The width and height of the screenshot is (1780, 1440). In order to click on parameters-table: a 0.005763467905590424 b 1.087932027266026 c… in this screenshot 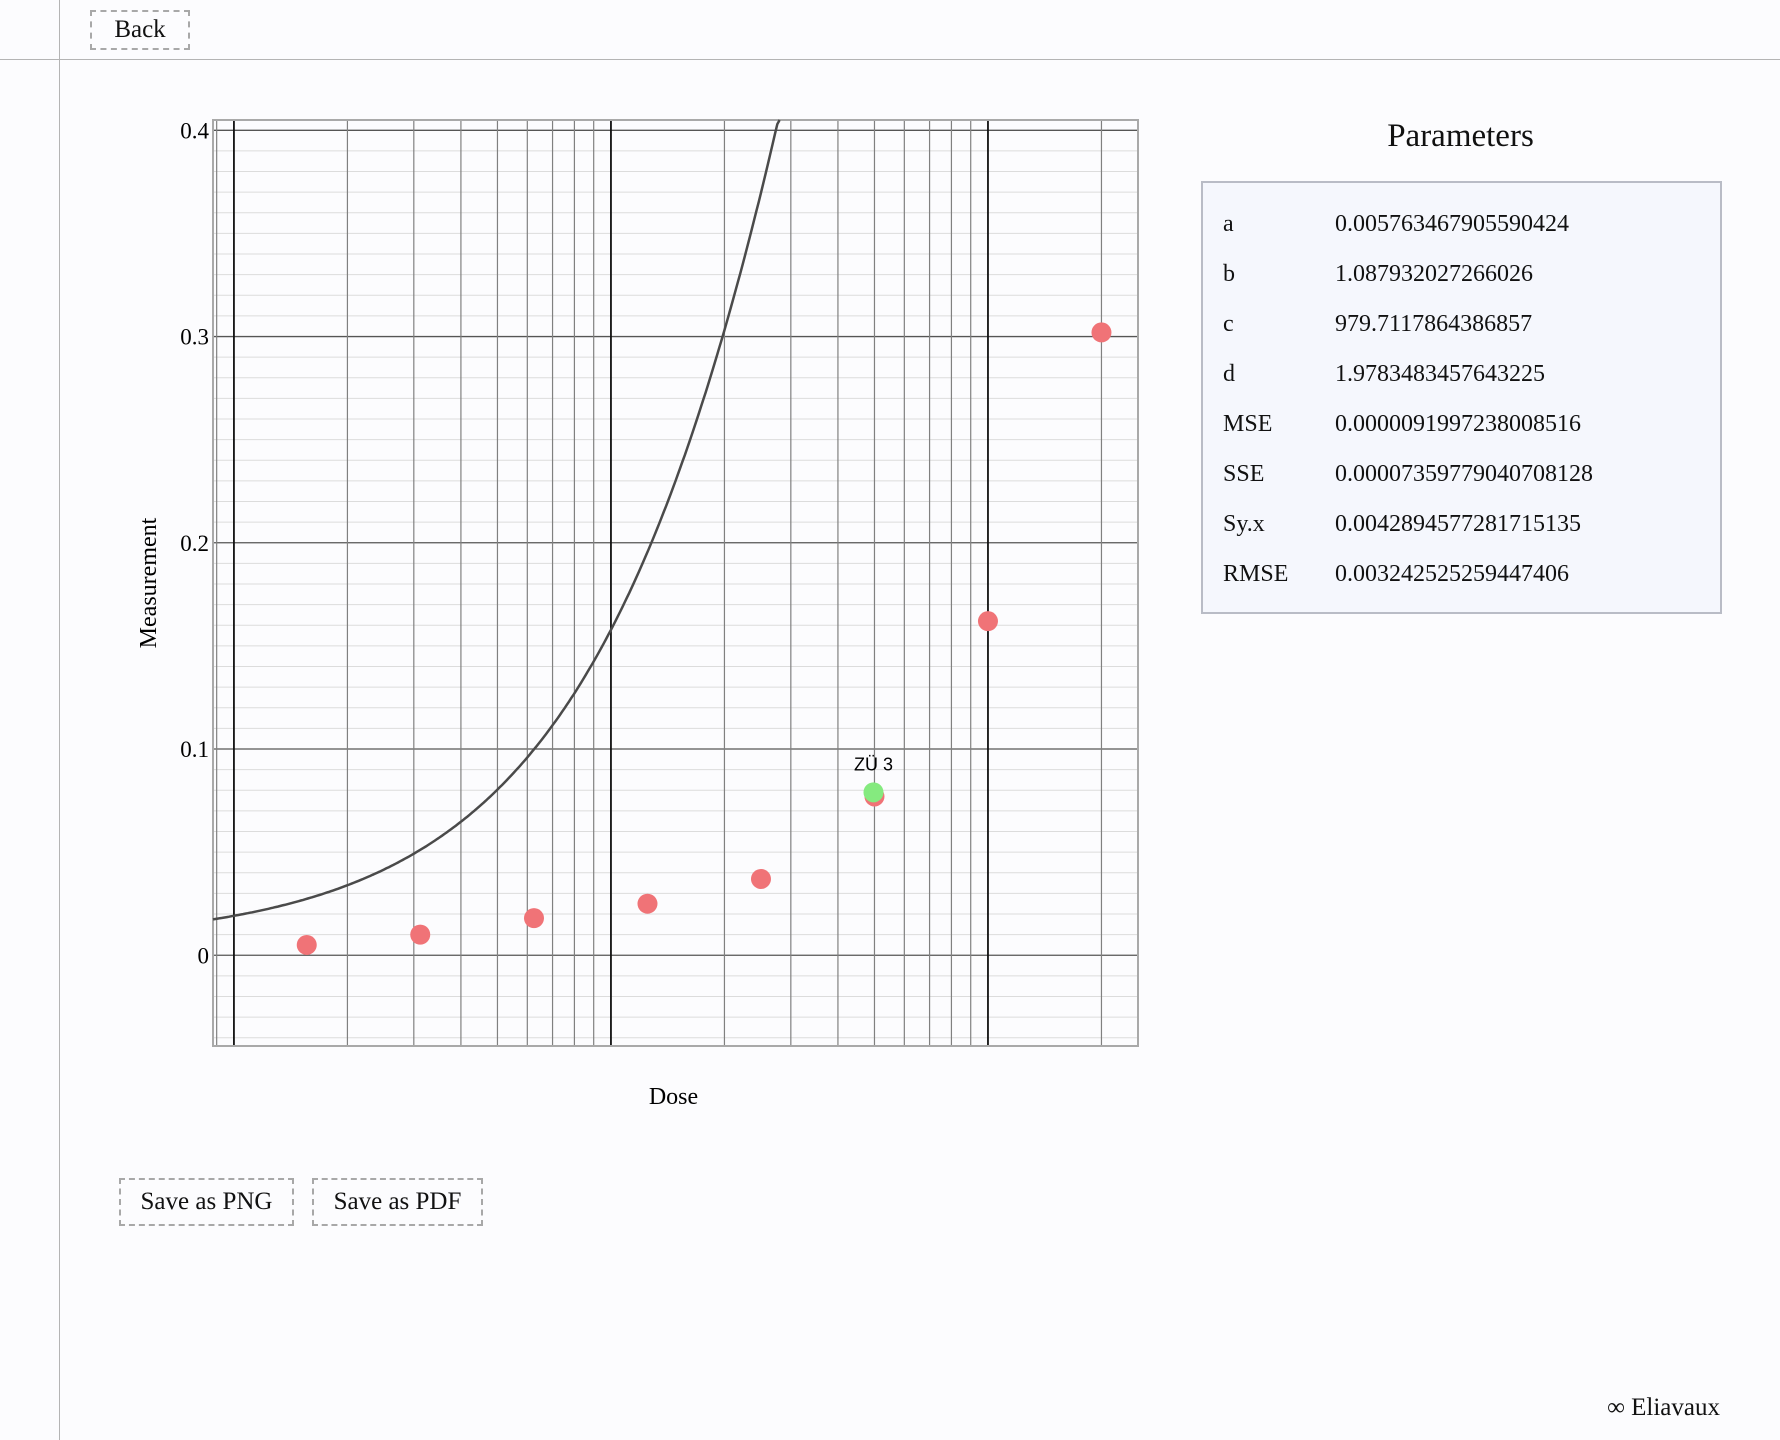, I will do `click(1461, 397)`.